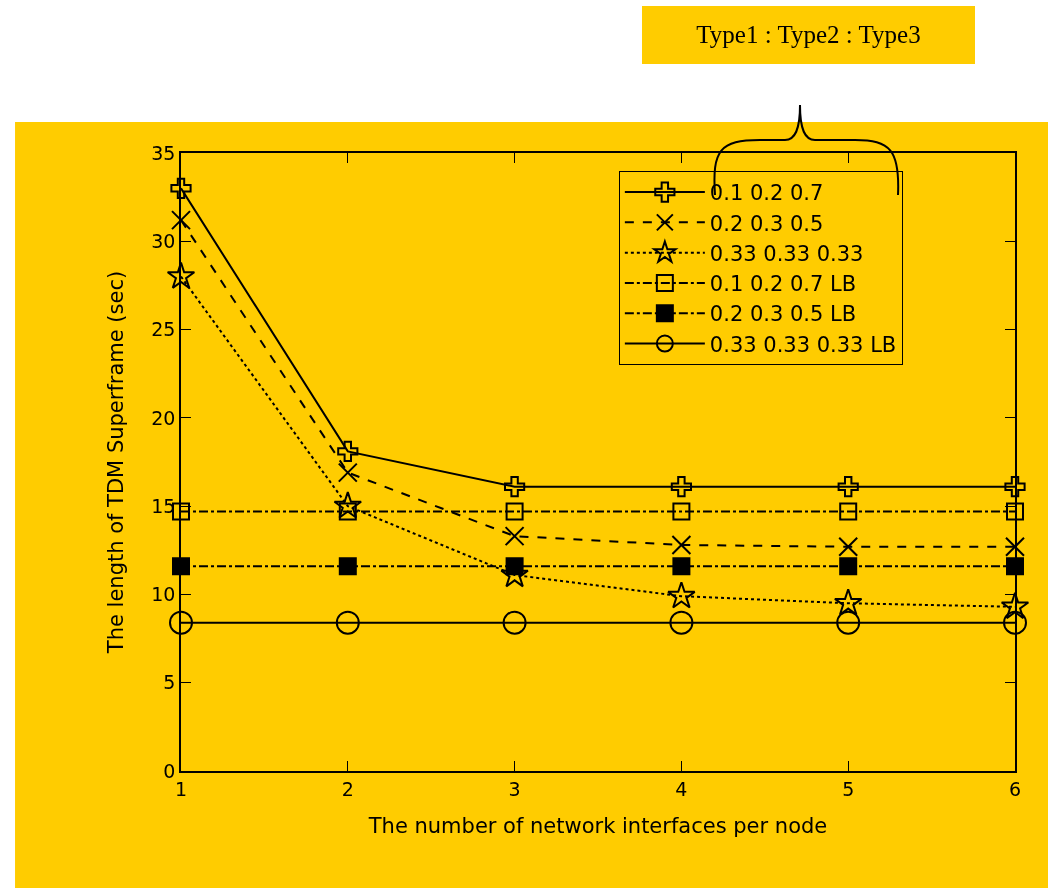 Image resolution: width=1048 pixels, height=888 pixels. I want to click on x-tick-label: 3, so click(514, 788).